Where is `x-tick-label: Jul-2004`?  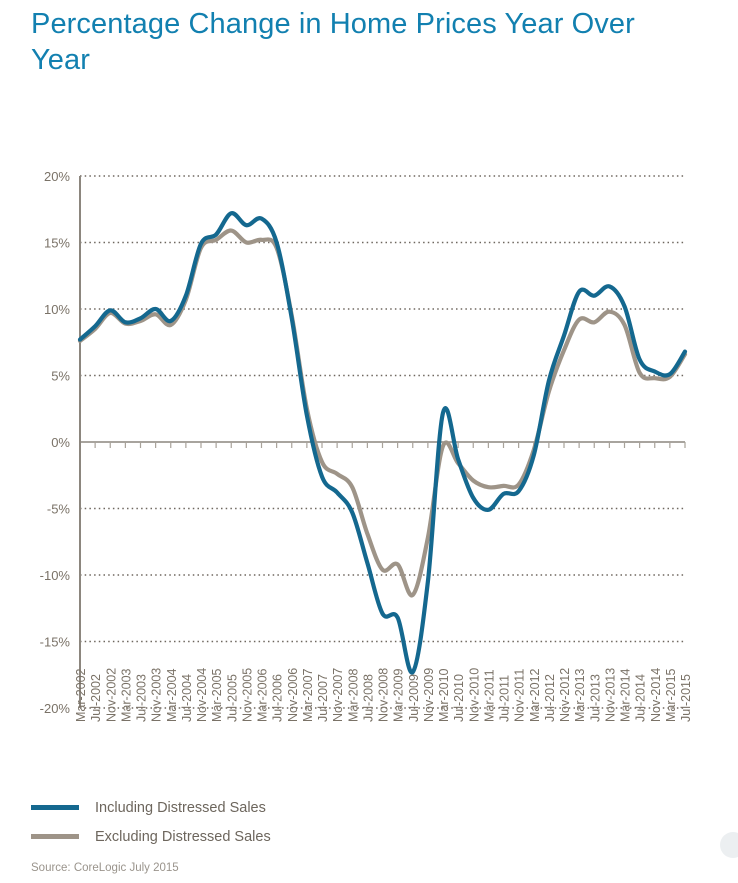
x-tick-label: Jul-2004 is located at coordinates (187, 698).